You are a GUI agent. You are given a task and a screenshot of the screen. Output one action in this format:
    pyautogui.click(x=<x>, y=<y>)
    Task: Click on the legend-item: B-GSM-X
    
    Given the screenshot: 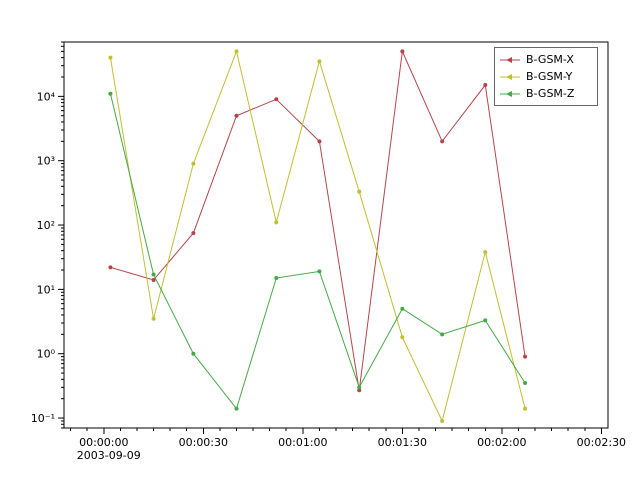 What is the action you would take?
    pyautogui.click(x=546, y=59)
    